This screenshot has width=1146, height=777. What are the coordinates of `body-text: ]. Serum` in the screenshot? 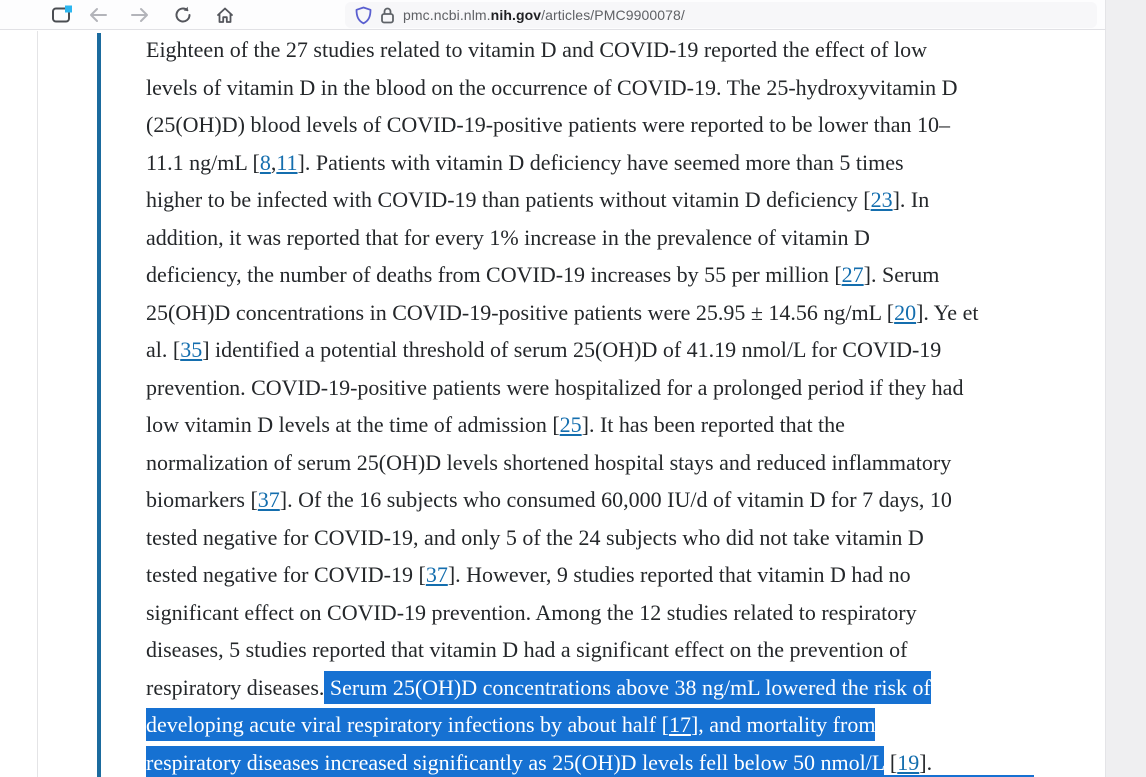 It's located at (901, 274).